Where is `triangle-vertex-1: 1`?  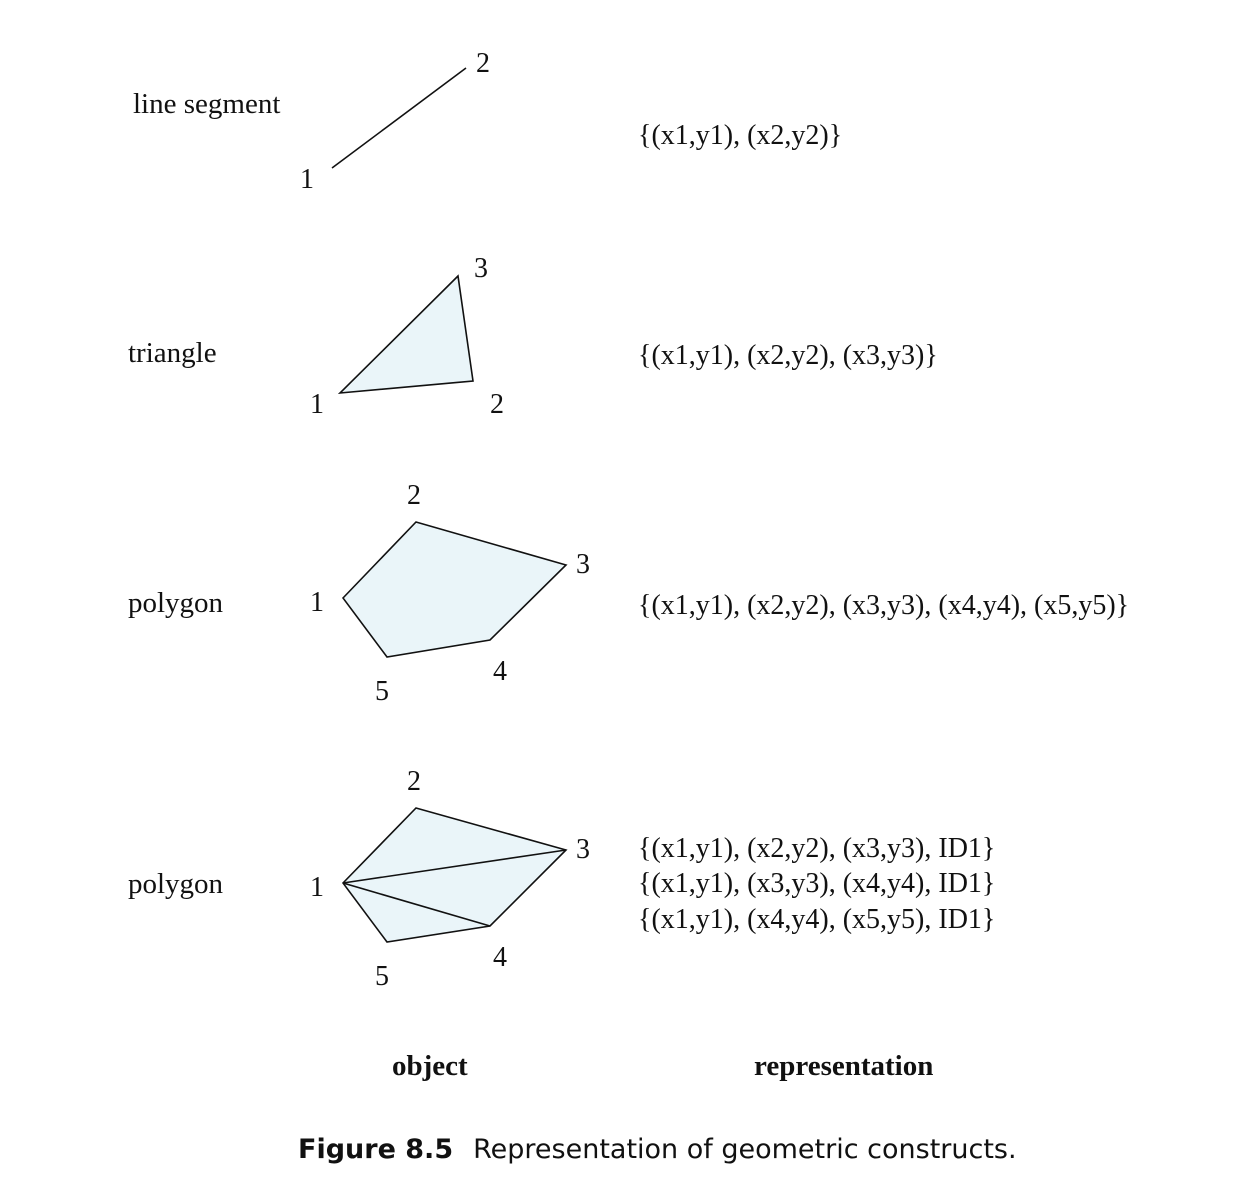
triangle-vertex-1: 1 is located at coordinates (317, 404).